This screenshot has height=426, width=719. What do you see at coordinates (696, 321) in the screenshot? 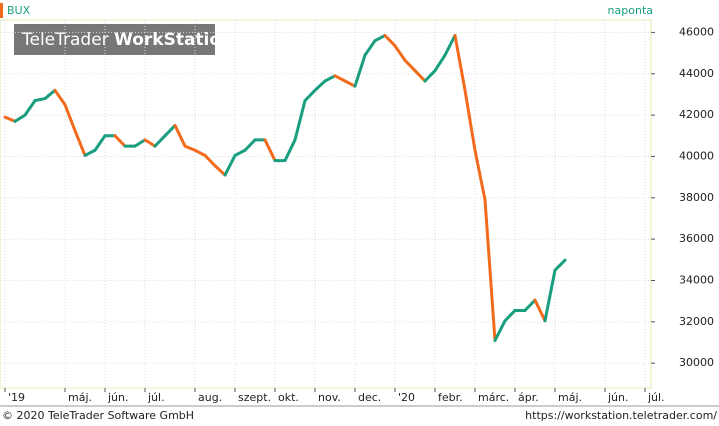
I see `y-tick-label: 32000` at bounding box center [696, 321].